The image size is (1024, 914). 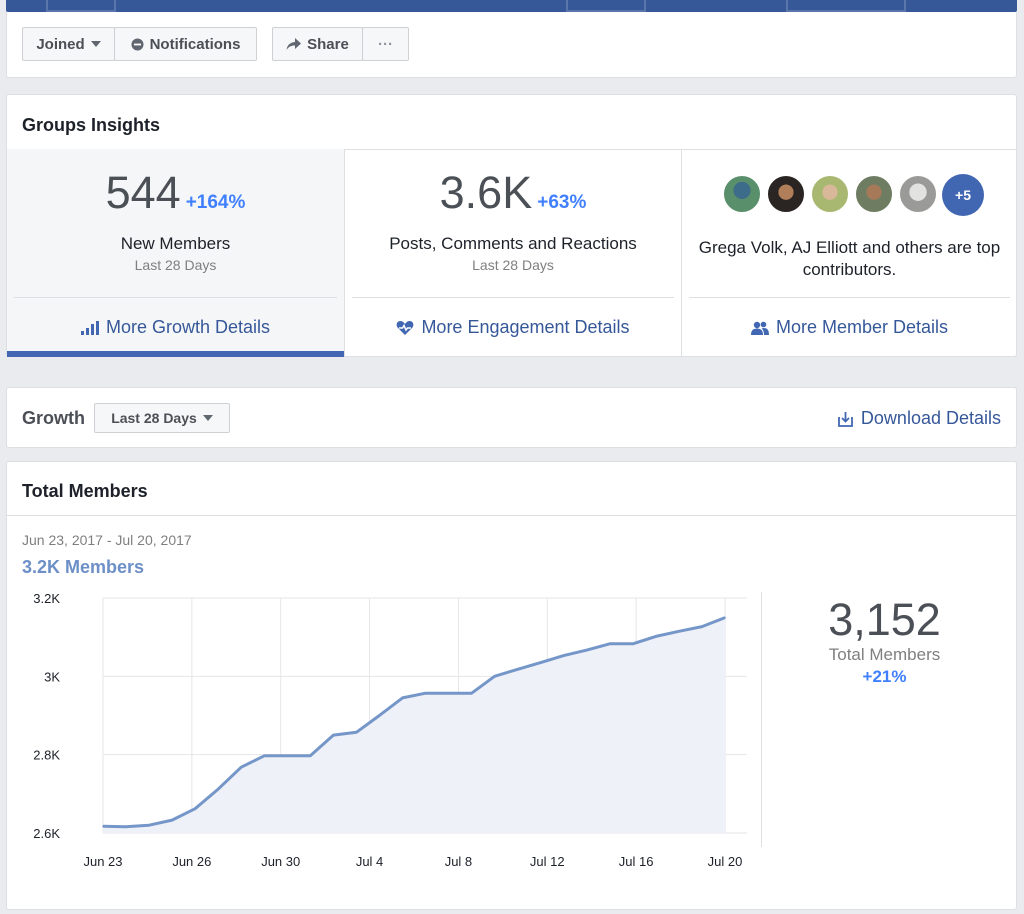 I want to click on people-icon, so click(x=759, y=328).